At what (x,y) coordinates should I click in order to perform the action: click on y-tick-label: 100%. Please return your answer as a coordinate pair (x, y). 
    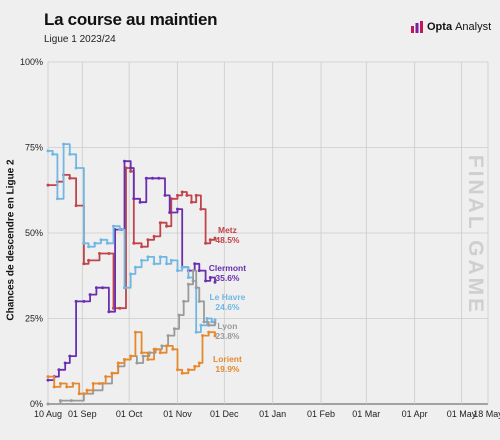
    Looking at the image, I should click on (31, 62).